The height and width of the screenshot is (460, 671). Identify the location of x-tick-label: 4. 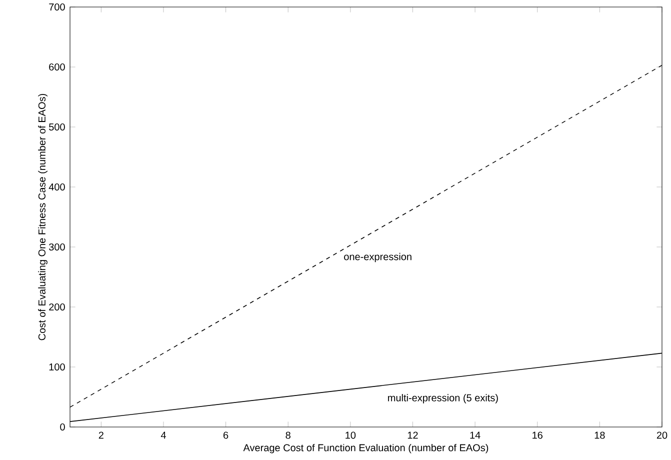
(163, 435).